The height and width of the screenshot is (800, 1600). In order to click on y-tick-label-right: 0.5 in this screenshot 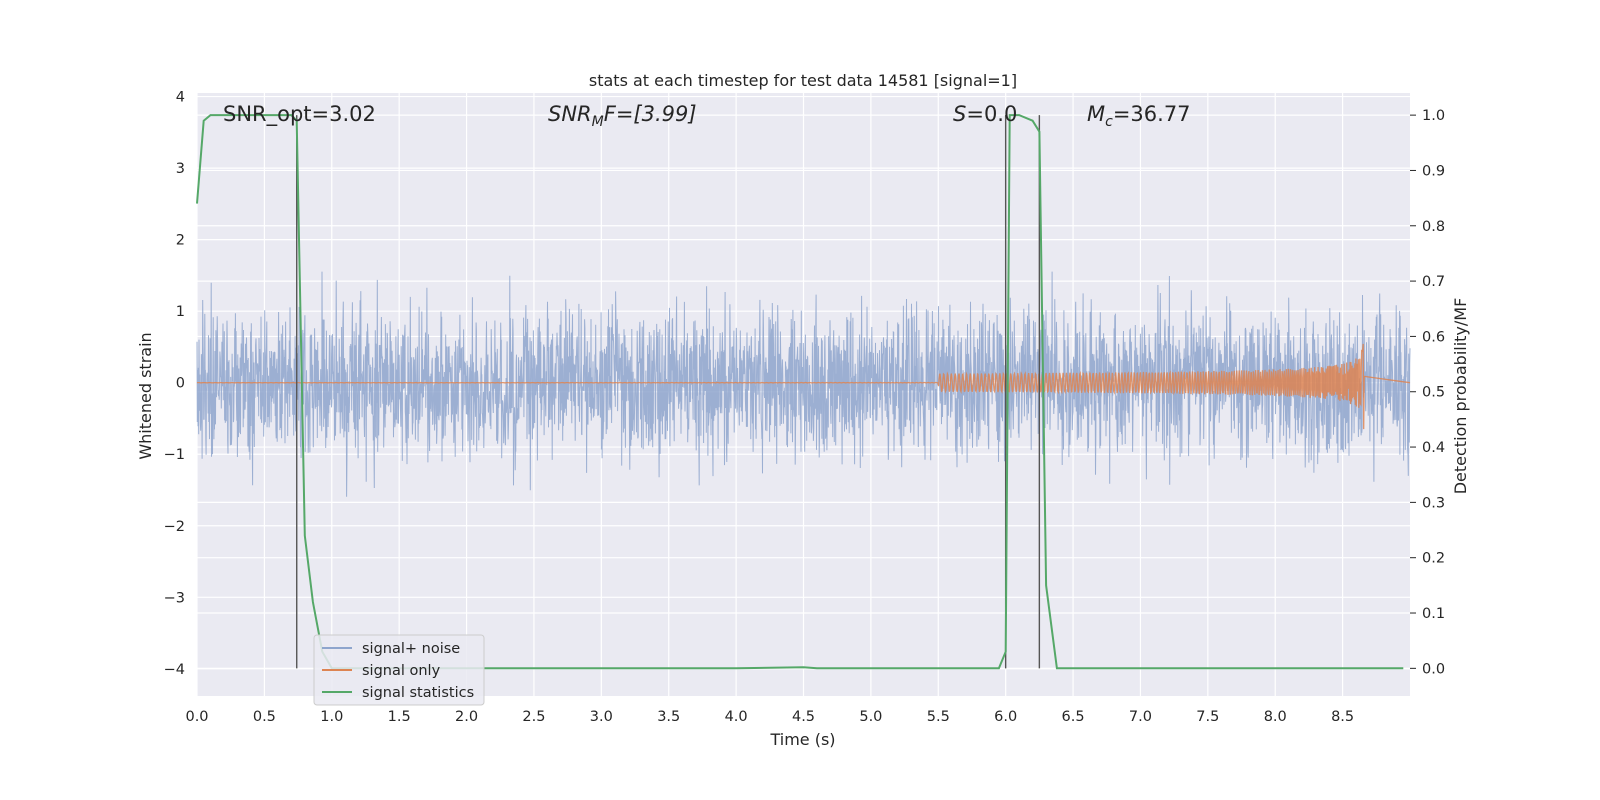, I will do `click(1433, 393)`.